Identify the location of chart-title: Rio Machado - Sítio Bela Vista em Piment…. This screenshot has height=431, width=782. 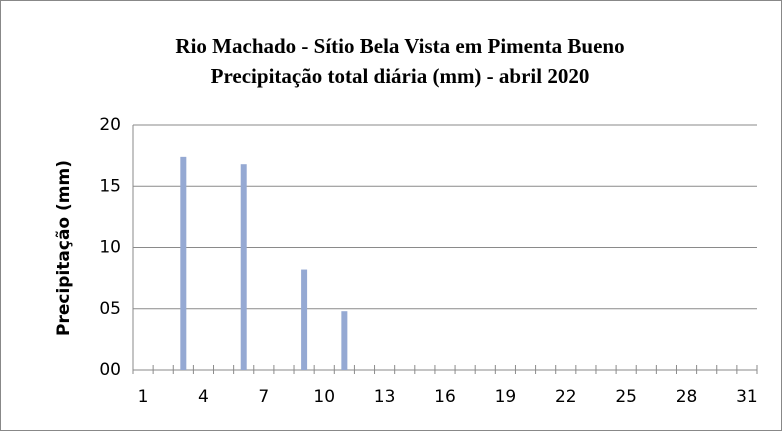
(399, 46).